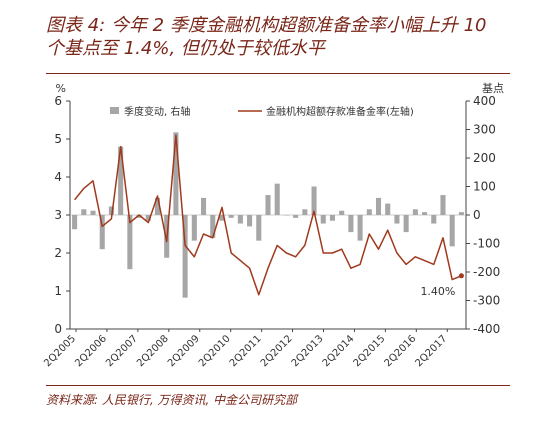 Image resolution: width=550 pixels, height=437 pixels. What do you see at coordinates (370, 351) in the screenshot?
I see `x-tick-label: 2Q2015` at bounding box center [370, 351].